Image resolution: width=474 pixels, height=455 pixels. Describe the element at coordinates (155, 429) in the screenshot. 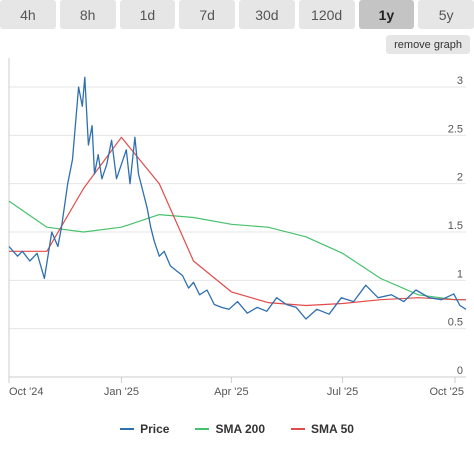

I see `legend-label-price: Price` at that location.